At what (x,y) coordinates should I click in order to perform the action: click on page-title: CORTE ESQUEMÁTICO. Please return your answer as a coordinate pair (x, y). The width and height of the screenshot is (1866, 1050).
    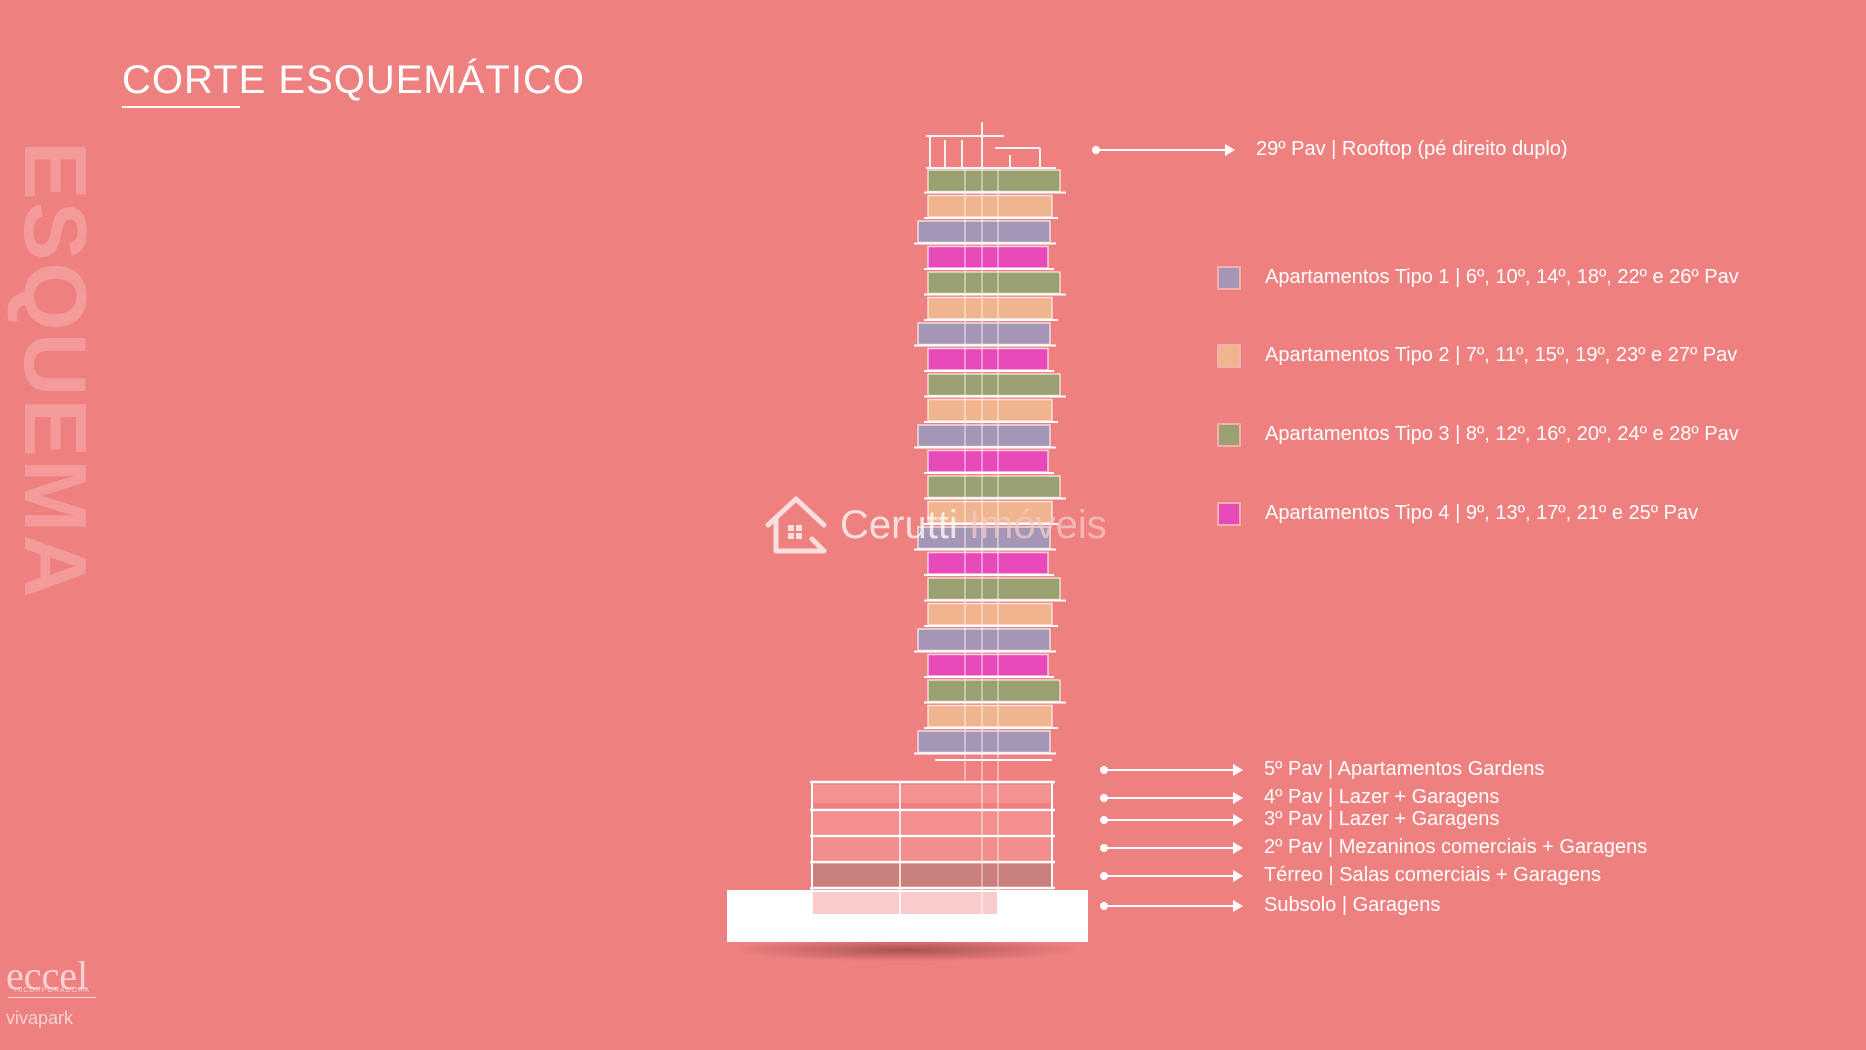
    Looking at the image, I should click on (353, 80).